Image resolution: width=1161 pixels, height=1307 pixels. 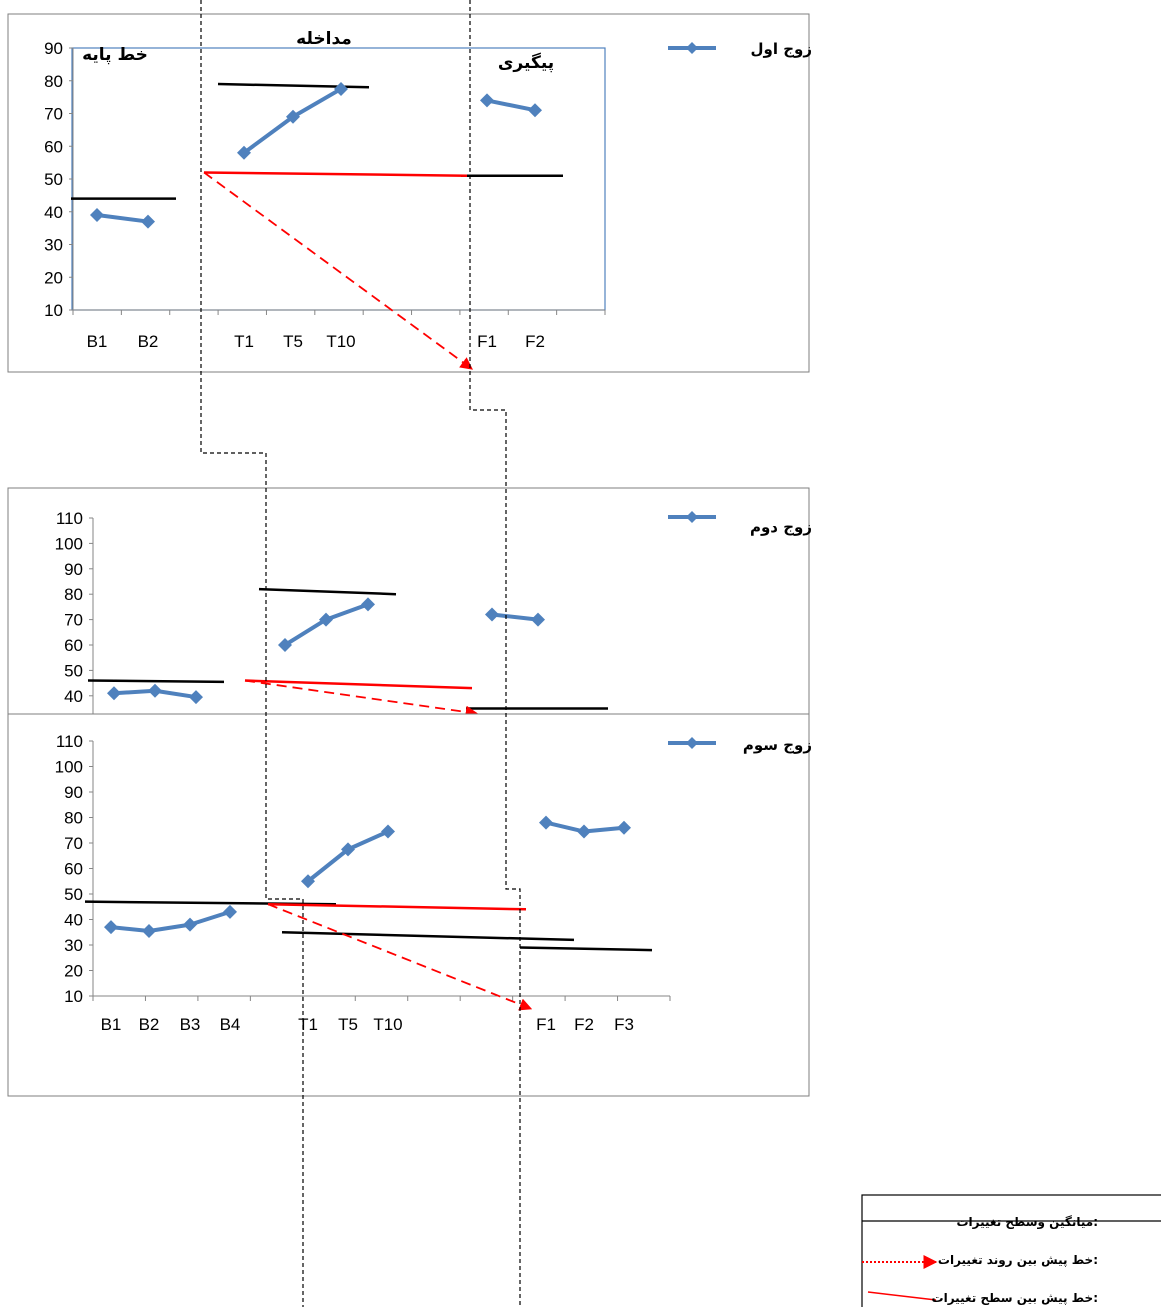 I want to click on key-border, so click(x=1011, y=1250).